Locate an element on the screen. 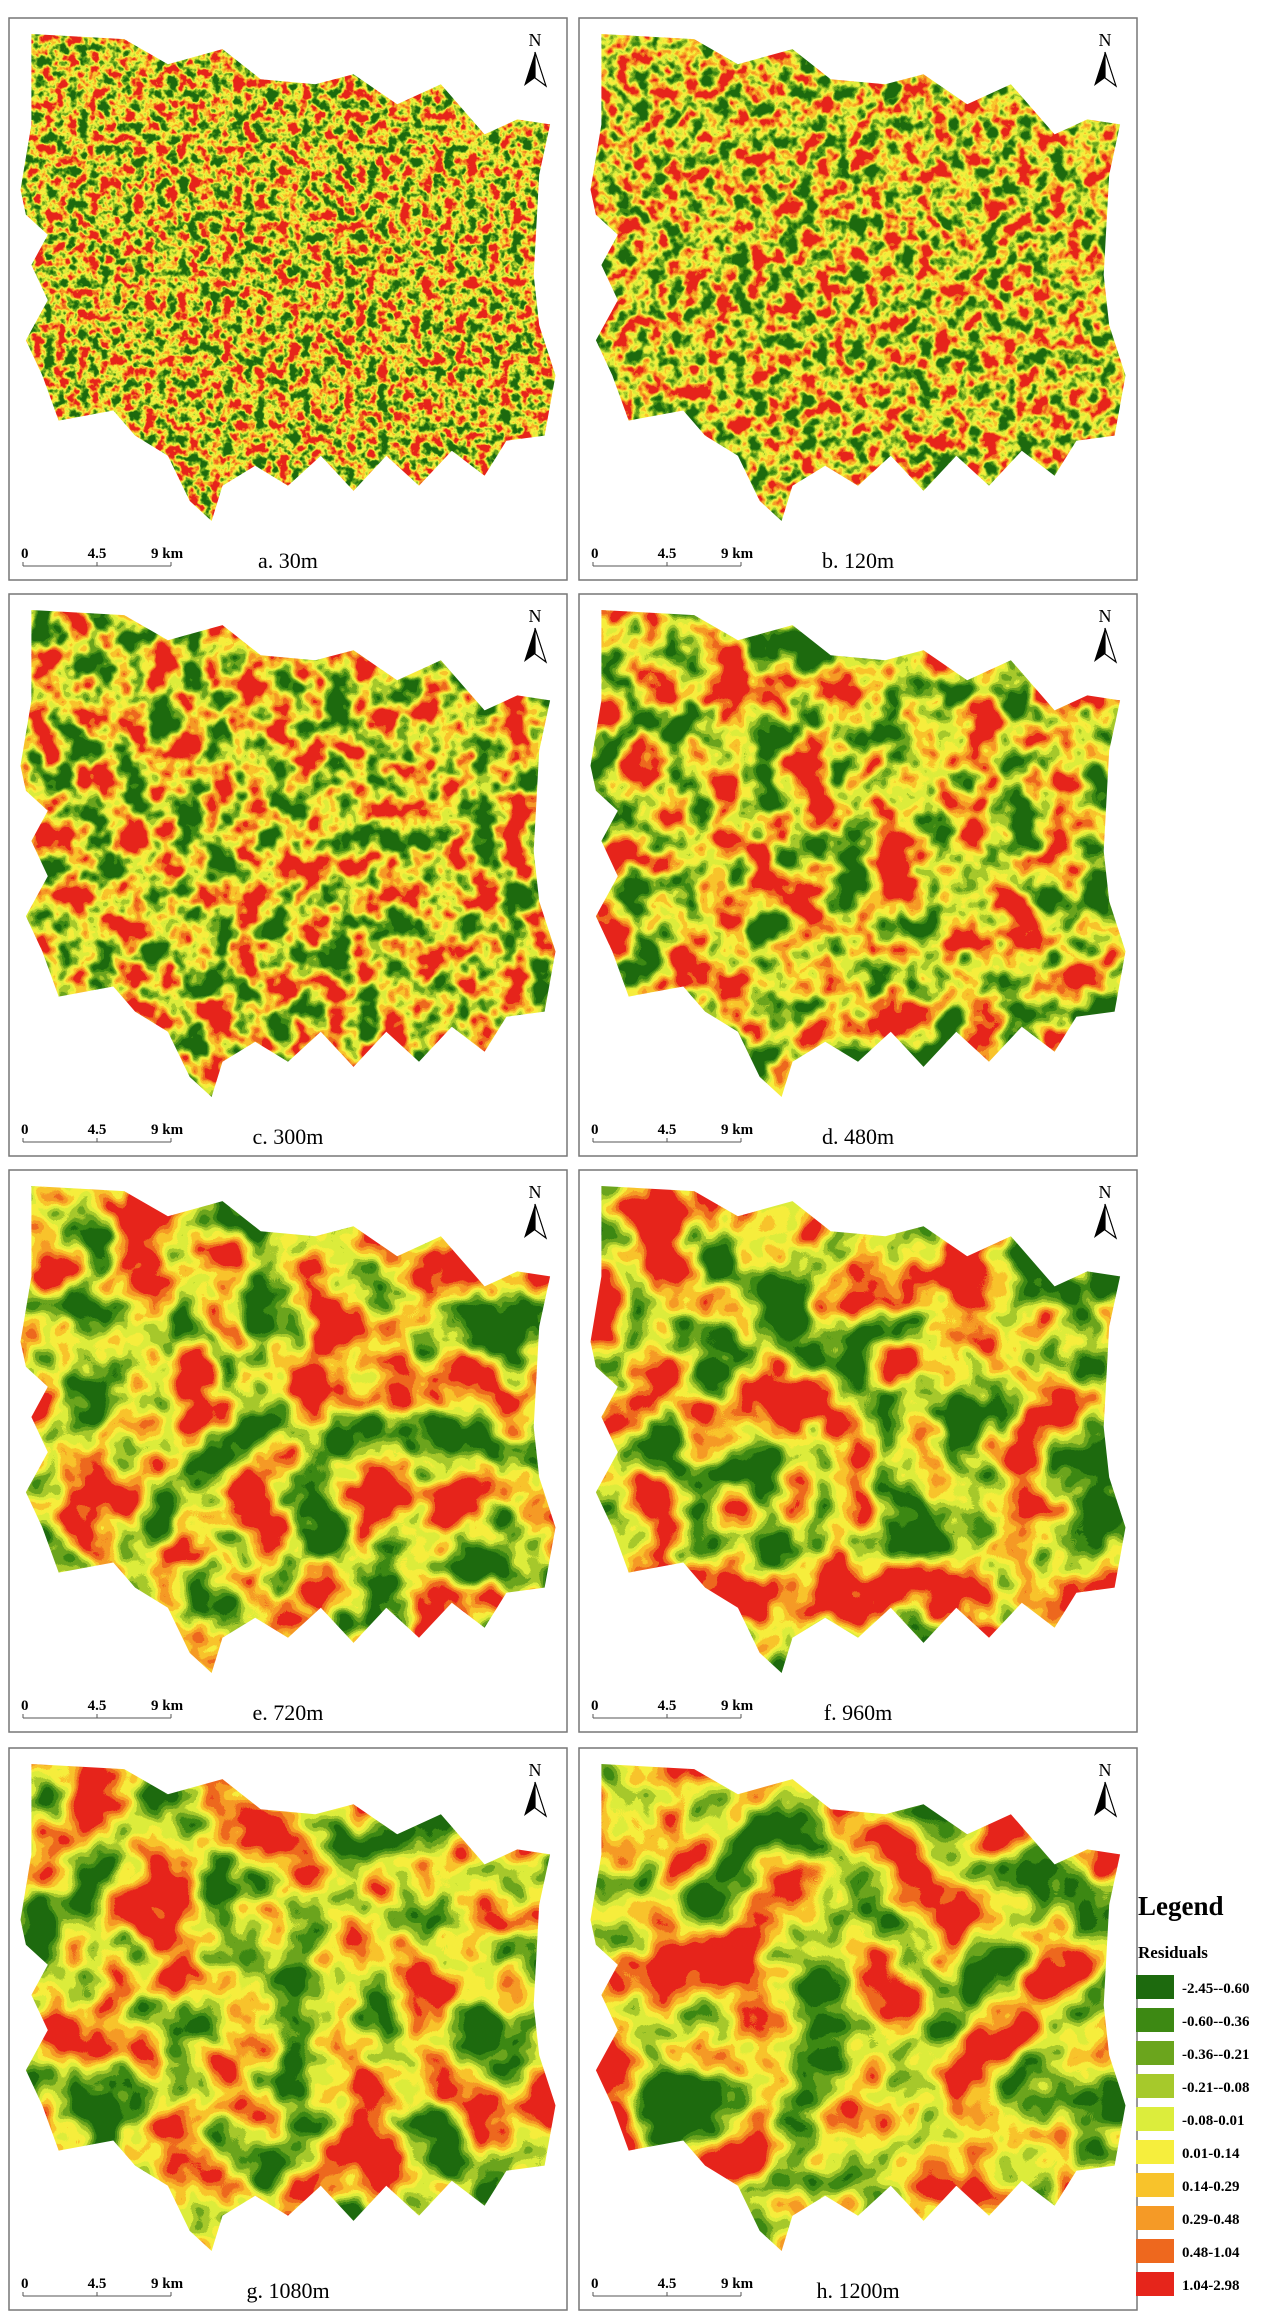  panel-caption: g. 1080m is located at coordinates (287, 2290).